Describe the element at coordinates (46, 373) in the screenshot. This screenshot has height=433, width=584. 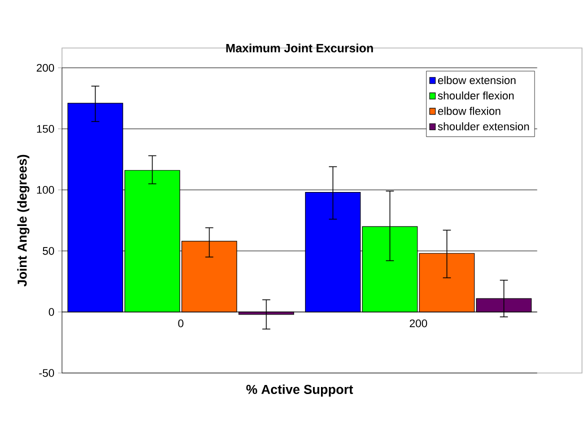
I see `y-tick-label: -50` at that location.